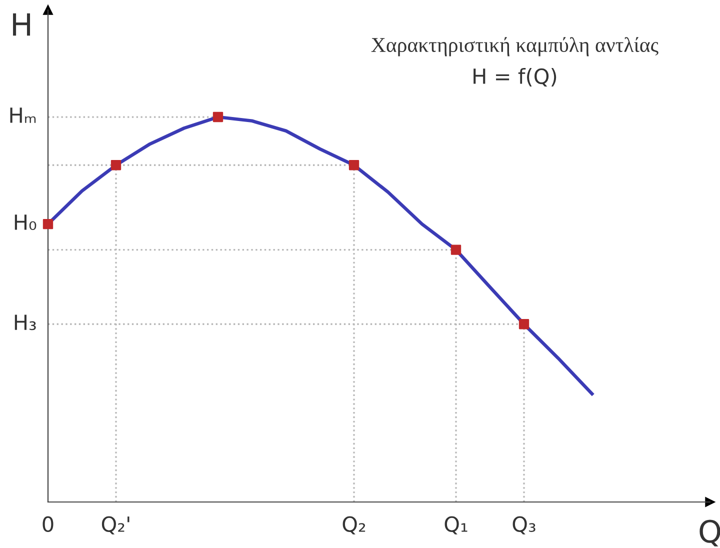  What do you see at coordinates (515, 77) in the screenshot?
I see `chart-subtitle: H = f(Q)` at bounding box center [515, 77].